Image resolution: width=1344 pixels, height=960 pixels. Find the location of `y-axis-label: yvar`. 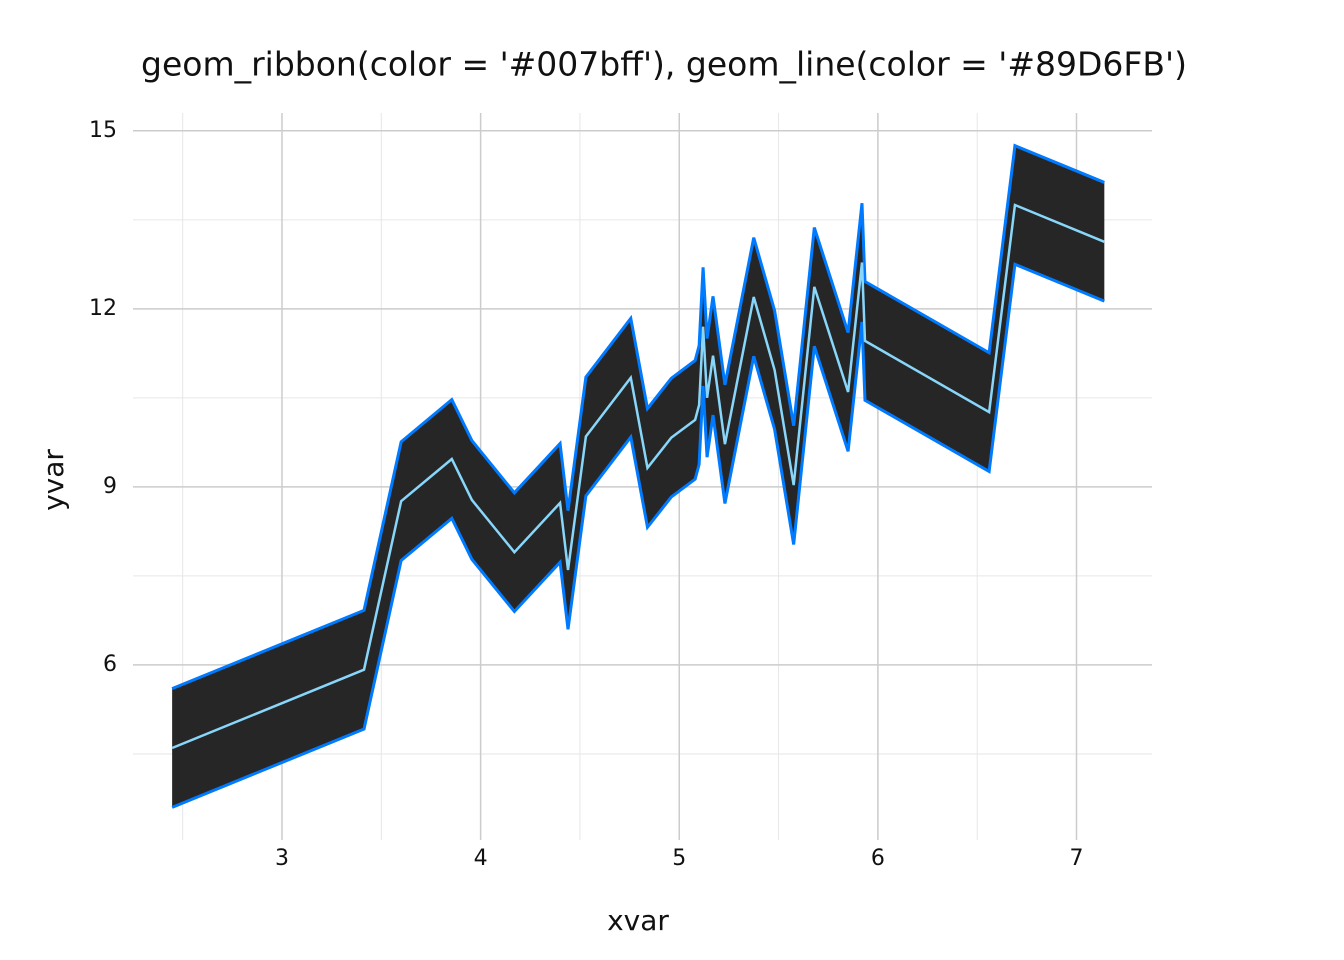

y-axis-label: yvar is located at coordinates (53, 480).